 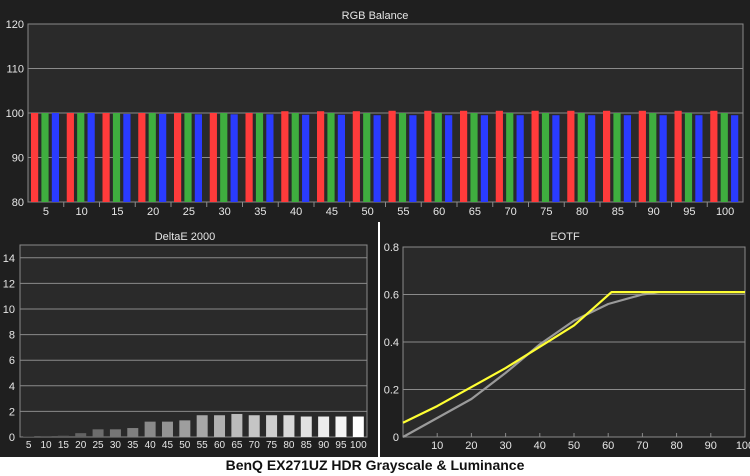 I want to click on rgb-y-tick-label: 120, so click(x=15, y=25).